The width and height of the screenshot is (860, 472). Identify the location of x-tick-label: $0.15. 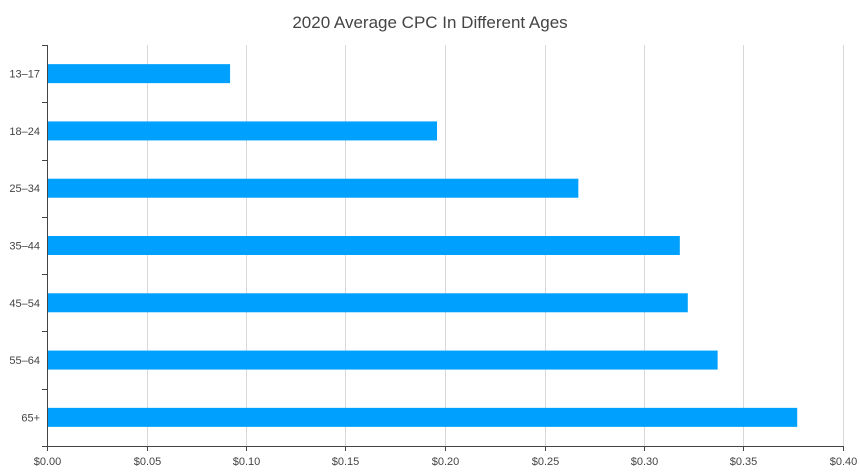
(346, 462).